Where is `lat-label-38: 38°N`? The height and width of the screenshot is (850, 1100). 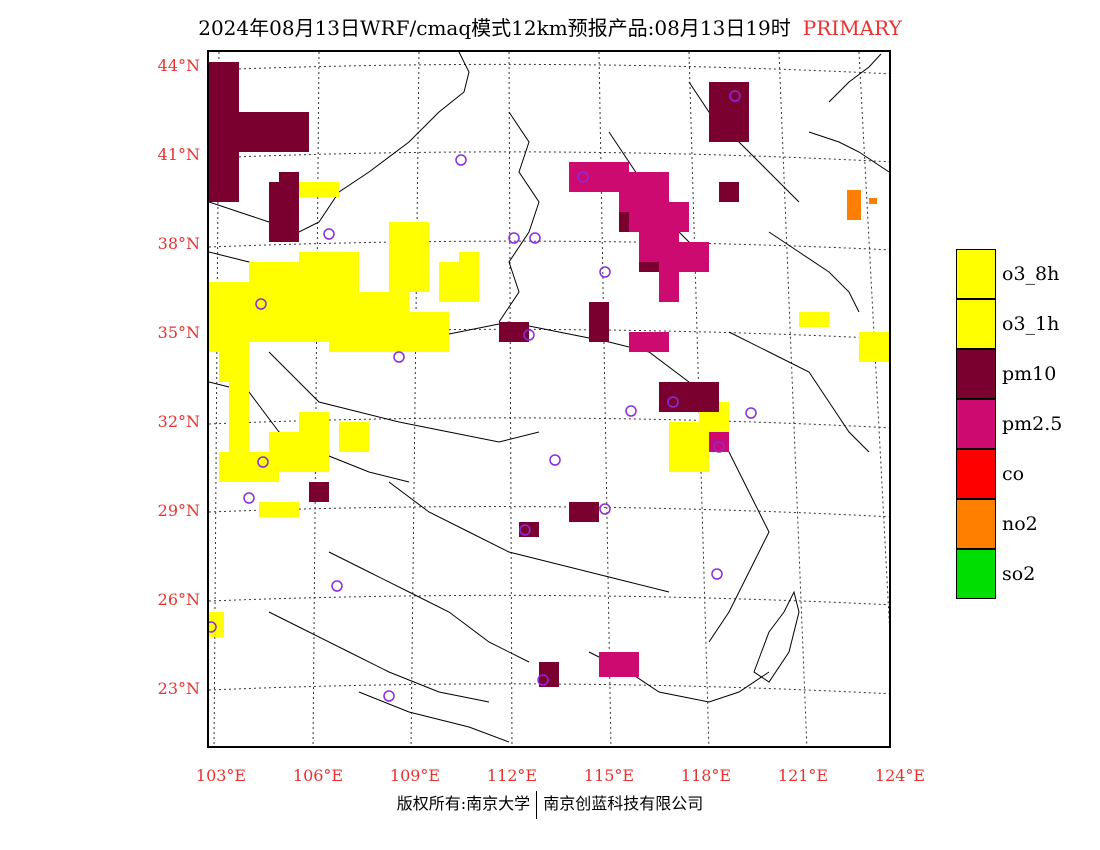
lat-label-38: 38°N is located at coordinates (160, 243).